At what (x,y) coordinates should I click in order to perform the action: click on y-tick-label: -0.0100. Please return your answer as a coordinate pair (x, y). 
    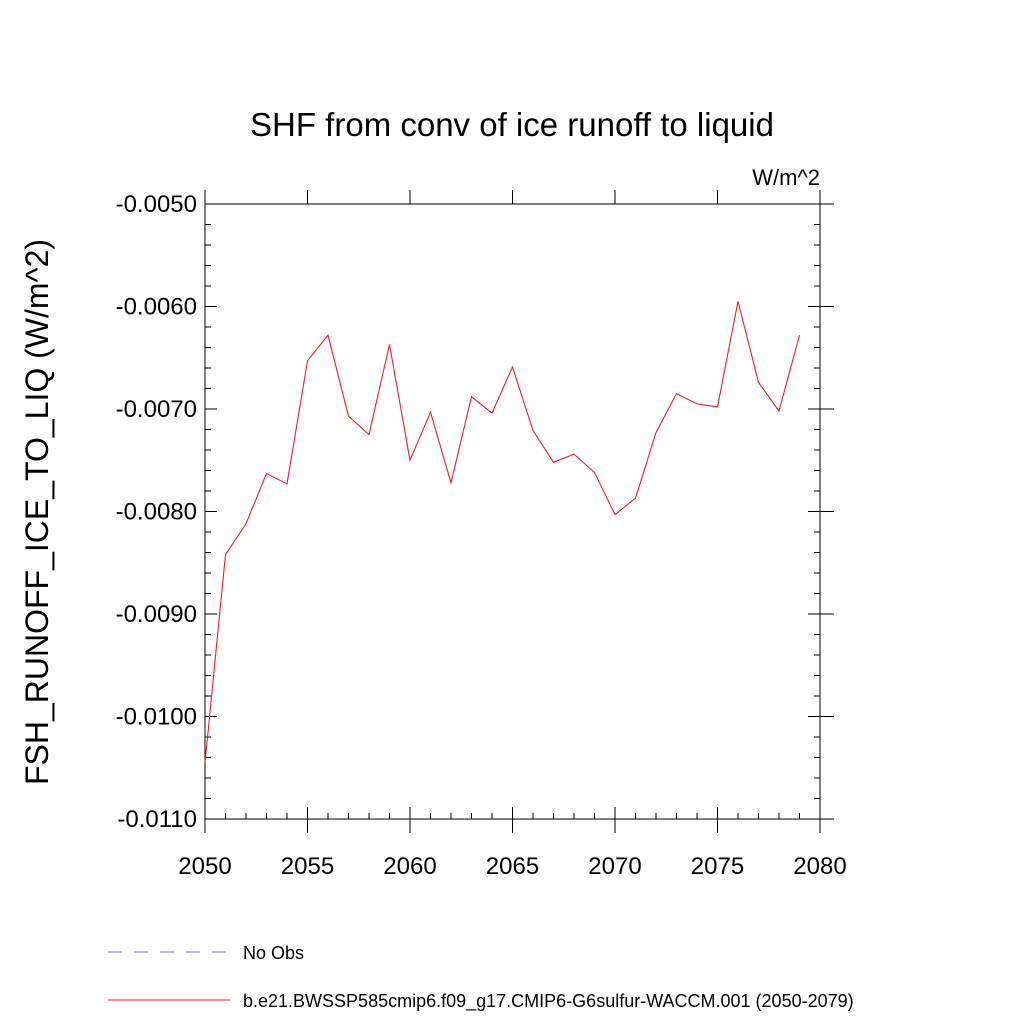
    Looking at the image, I should click on (156, 717).